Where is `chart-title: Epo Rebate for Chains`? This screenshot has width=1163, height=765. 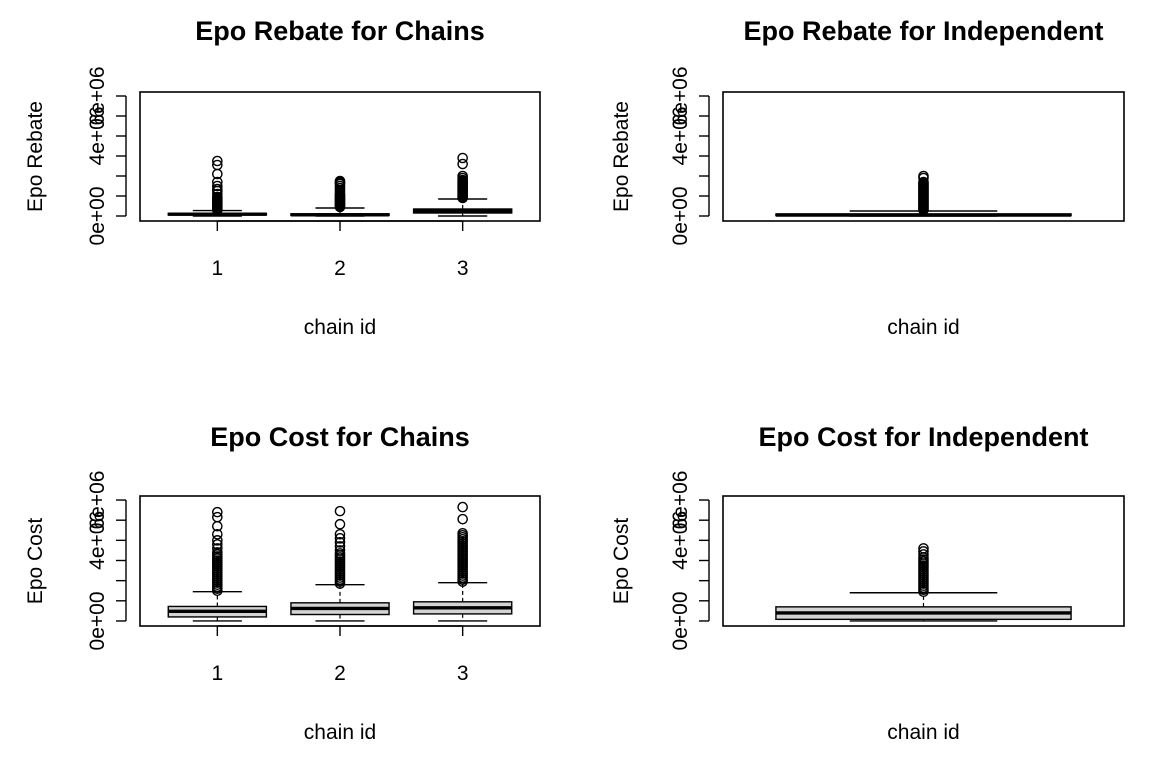
chart-title: Epo Rebate for Chains is located at coordinates (340, 31).